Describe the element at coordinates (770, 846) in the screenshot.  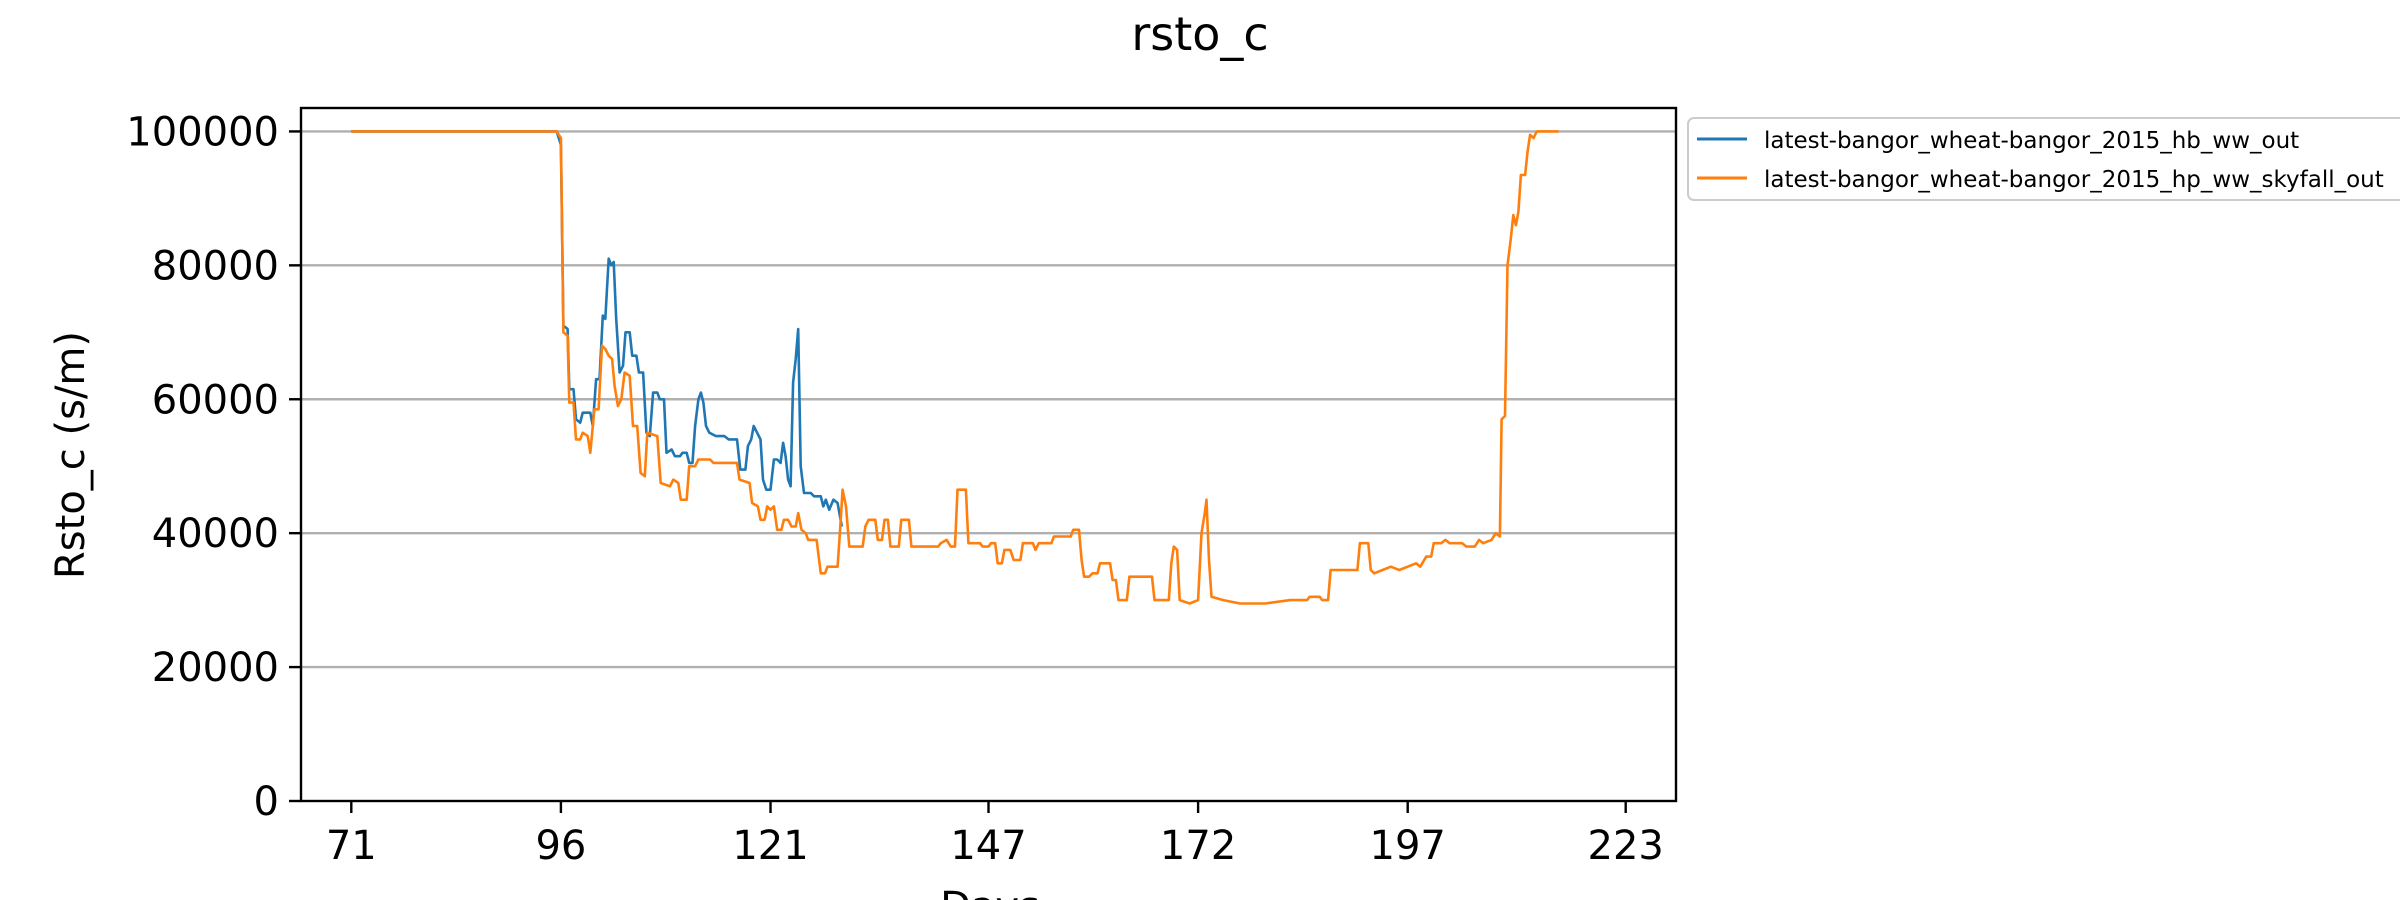
I see `x-tick-label-2: 121` at that location.